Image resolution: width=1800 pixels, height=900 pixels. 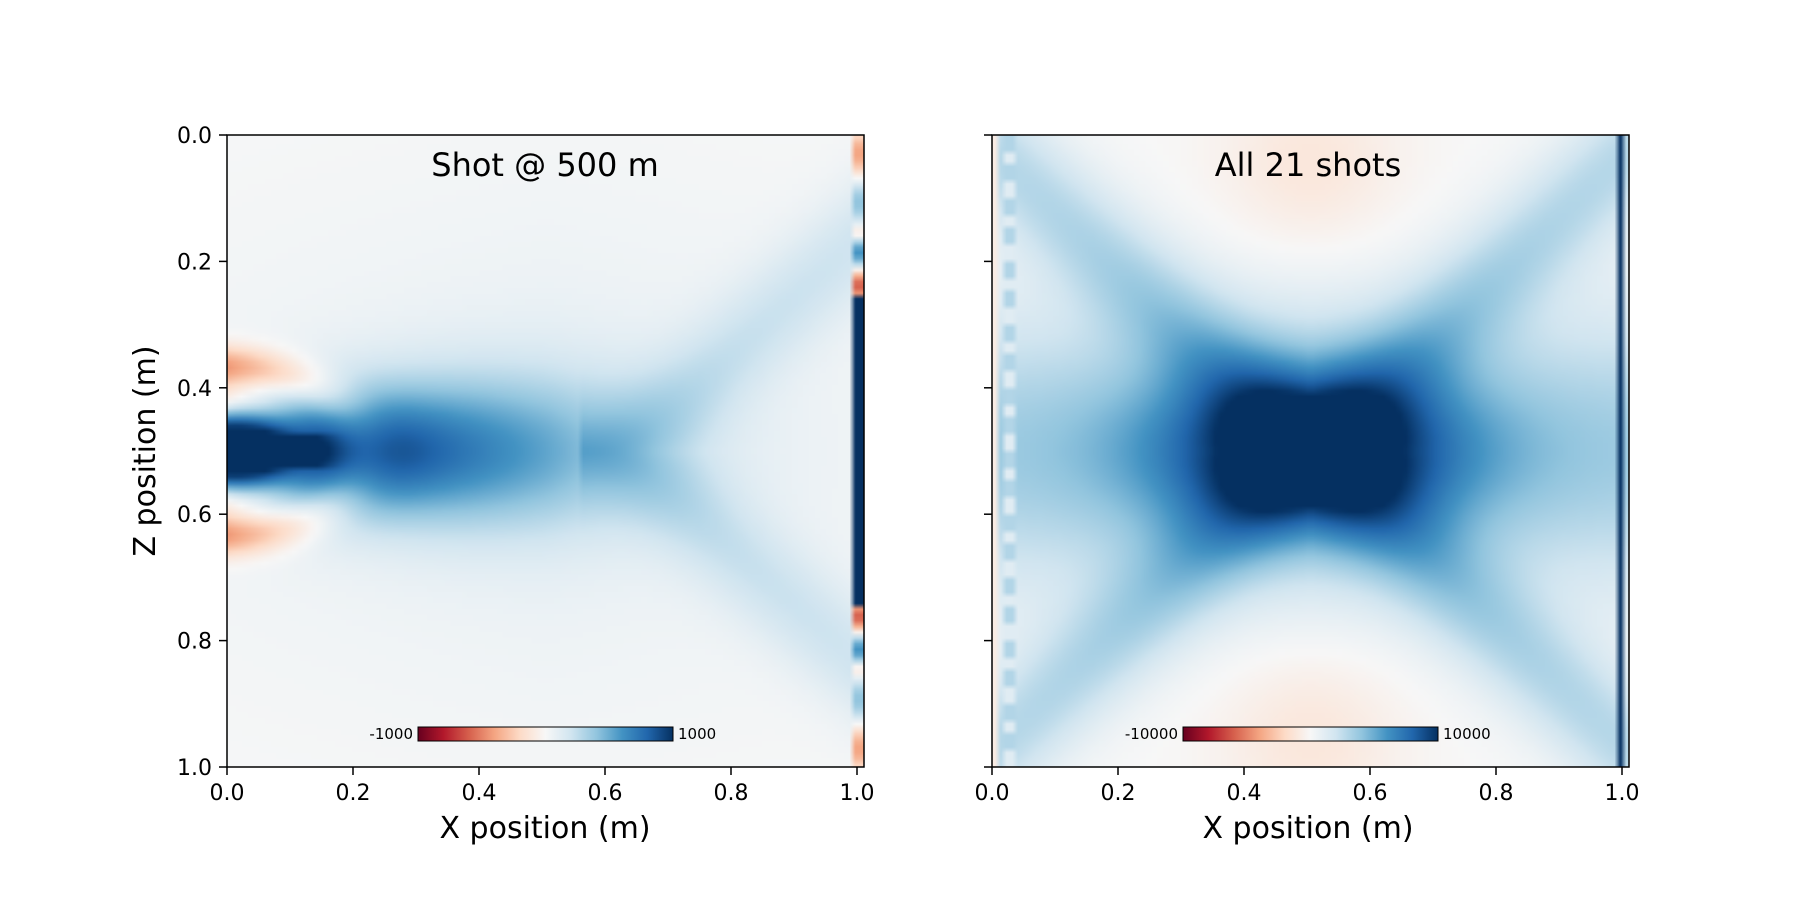 What do you see at coordinates (194, 136) in the screenshot?
I see `y-tick-label: 0.0` at bounding box center [194, 136].